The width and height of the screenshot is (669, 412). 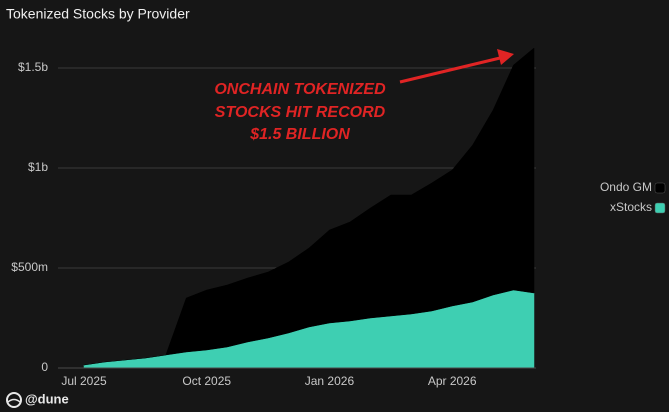 I want to click on x-tick-label: Apr 2026, so click(x=452, y=381).